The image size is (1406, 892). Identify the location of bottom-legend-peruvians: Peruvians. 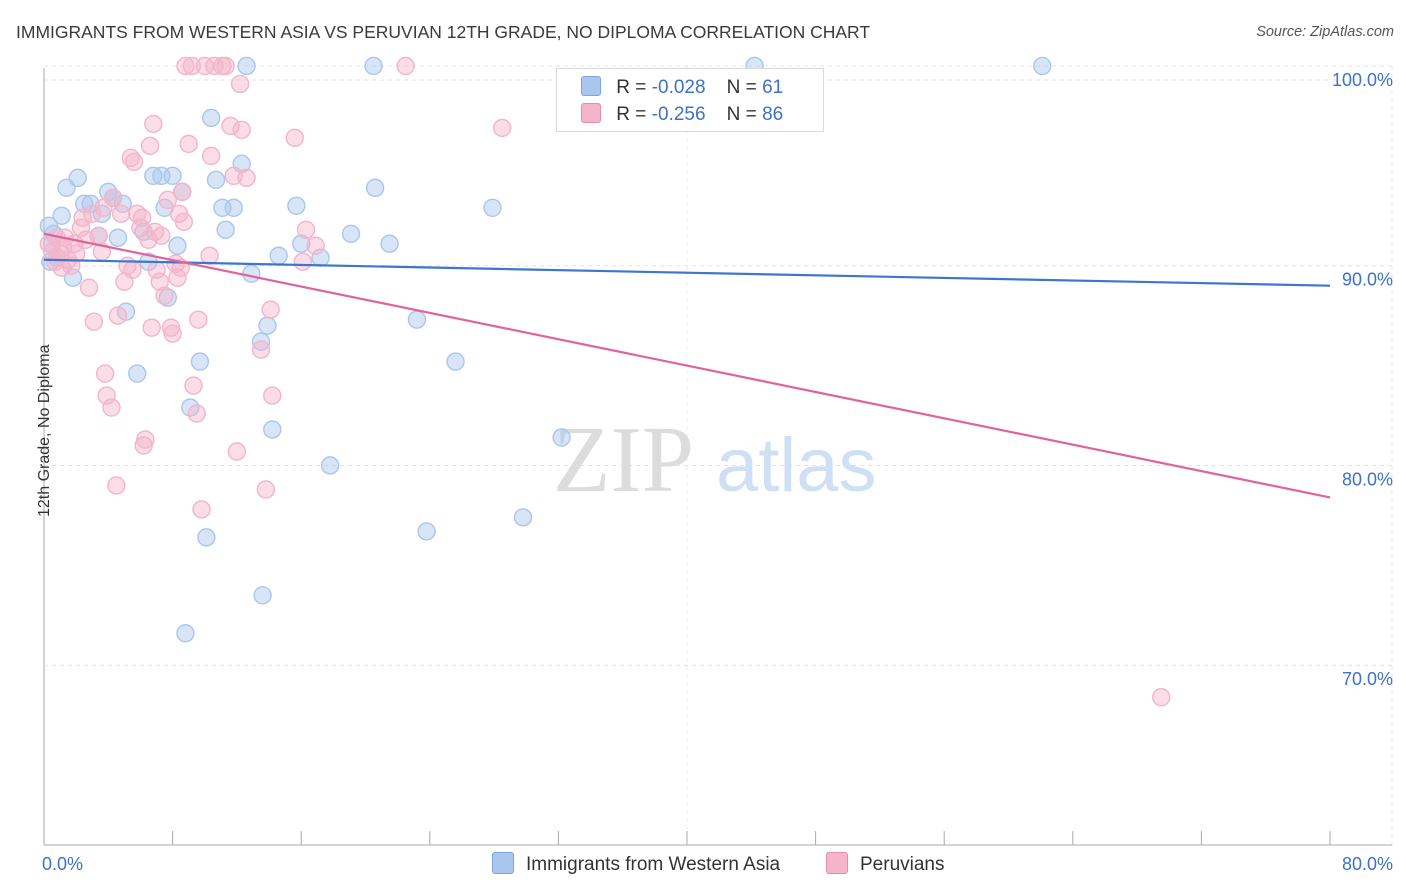
(885, 864).